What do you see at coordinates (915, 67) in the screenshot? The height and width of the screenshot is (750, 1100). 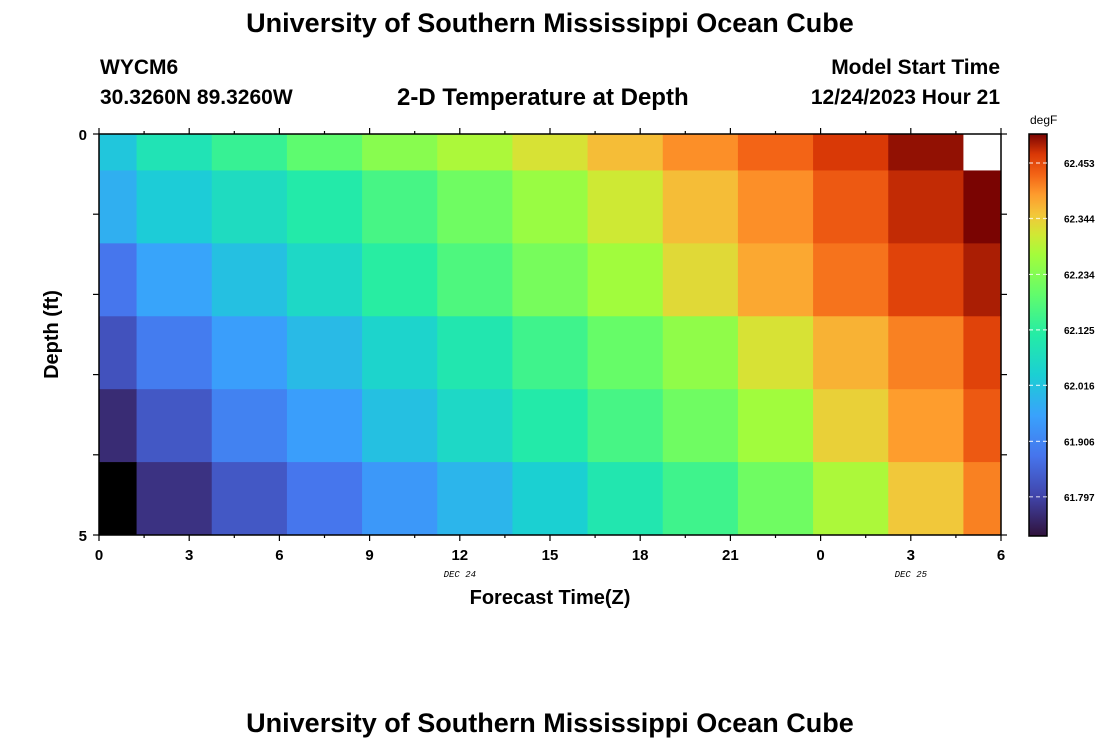 I see `model-start-label: Model Start Time` at bounding box center [915, 67].